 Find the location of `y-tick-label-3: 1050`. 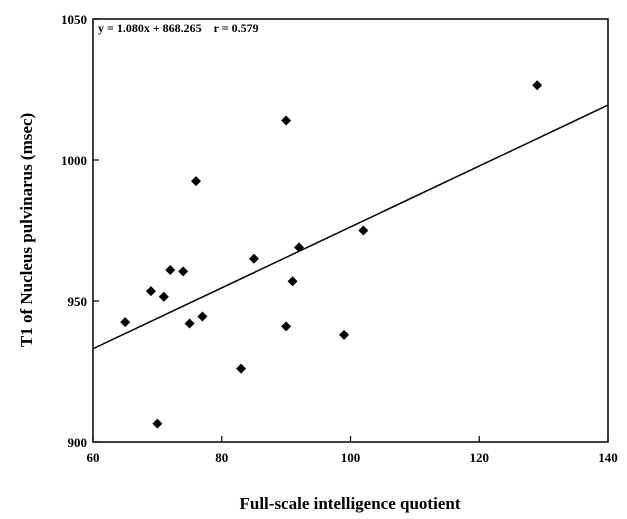

y-tick-label-3: 1050 is located at coordinates (74, 19).